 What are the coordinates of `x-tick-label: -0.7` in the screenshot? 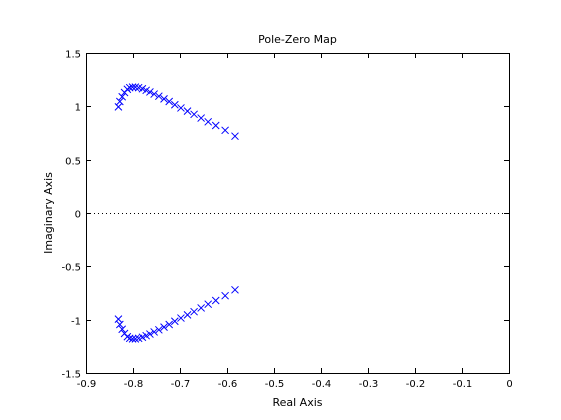 It's located at (181, 384).